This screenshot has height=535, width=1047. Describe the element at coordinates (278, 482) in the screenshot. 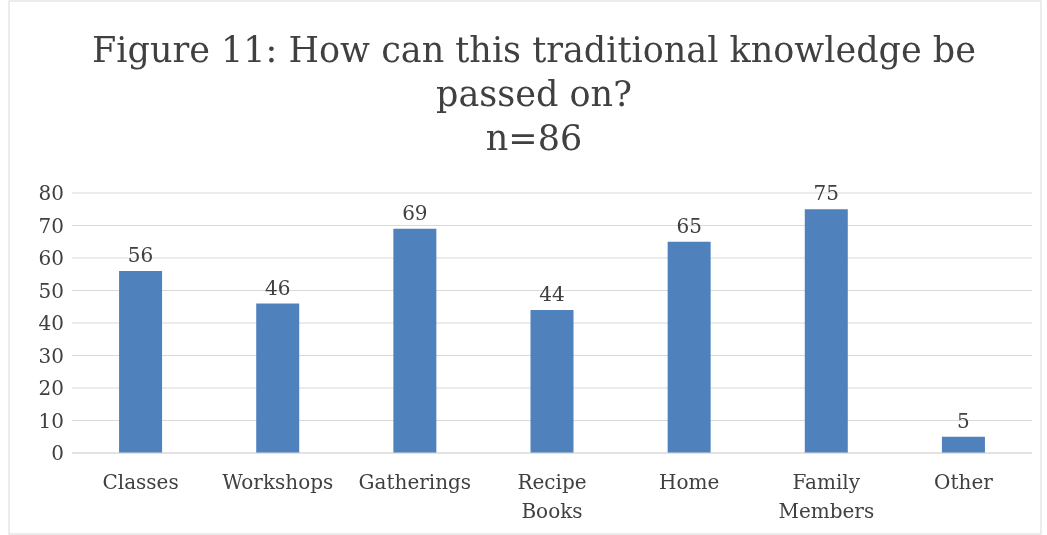

I see `x-tick-label: Workshops` at that location.